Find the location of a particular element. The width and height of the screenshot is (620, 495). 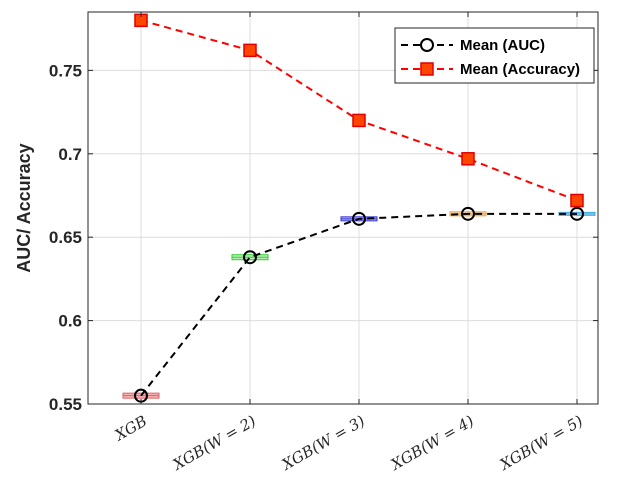

legend-label-1: Mean (Accuracy) is located at coordinates (520, 69).